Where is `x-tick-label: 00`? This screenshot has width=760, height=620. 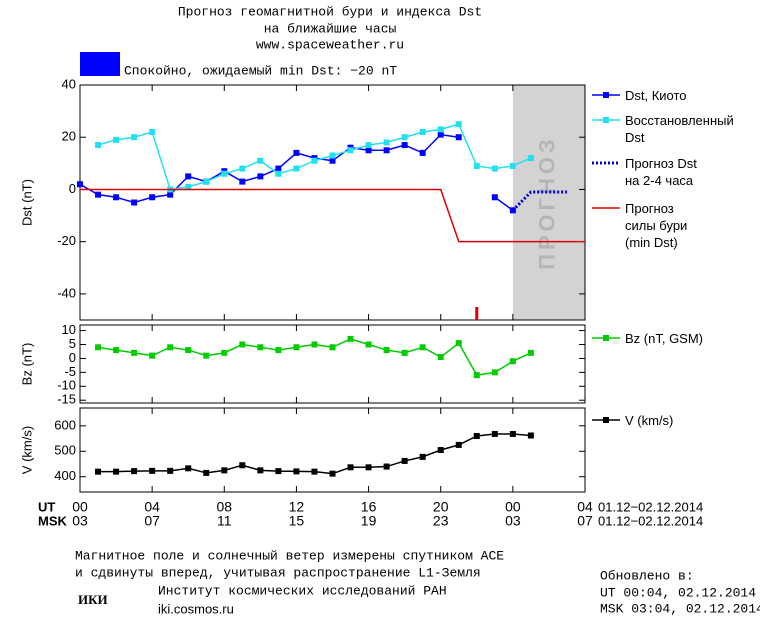 x-tick-label: 00 is located at coordinates (513, 507).